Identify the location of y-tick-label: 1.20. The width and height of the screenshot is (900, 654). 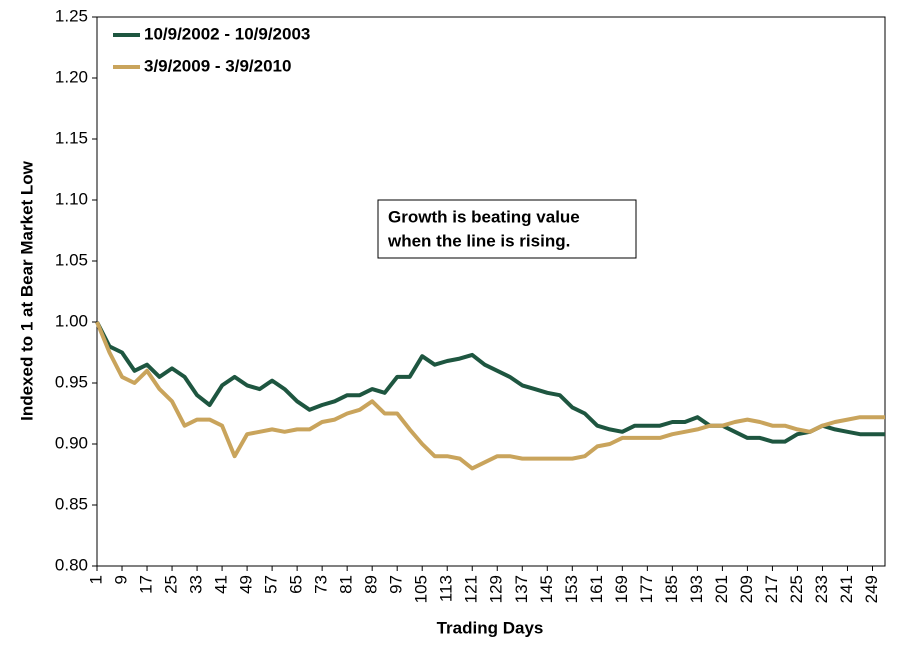
(71, 76).